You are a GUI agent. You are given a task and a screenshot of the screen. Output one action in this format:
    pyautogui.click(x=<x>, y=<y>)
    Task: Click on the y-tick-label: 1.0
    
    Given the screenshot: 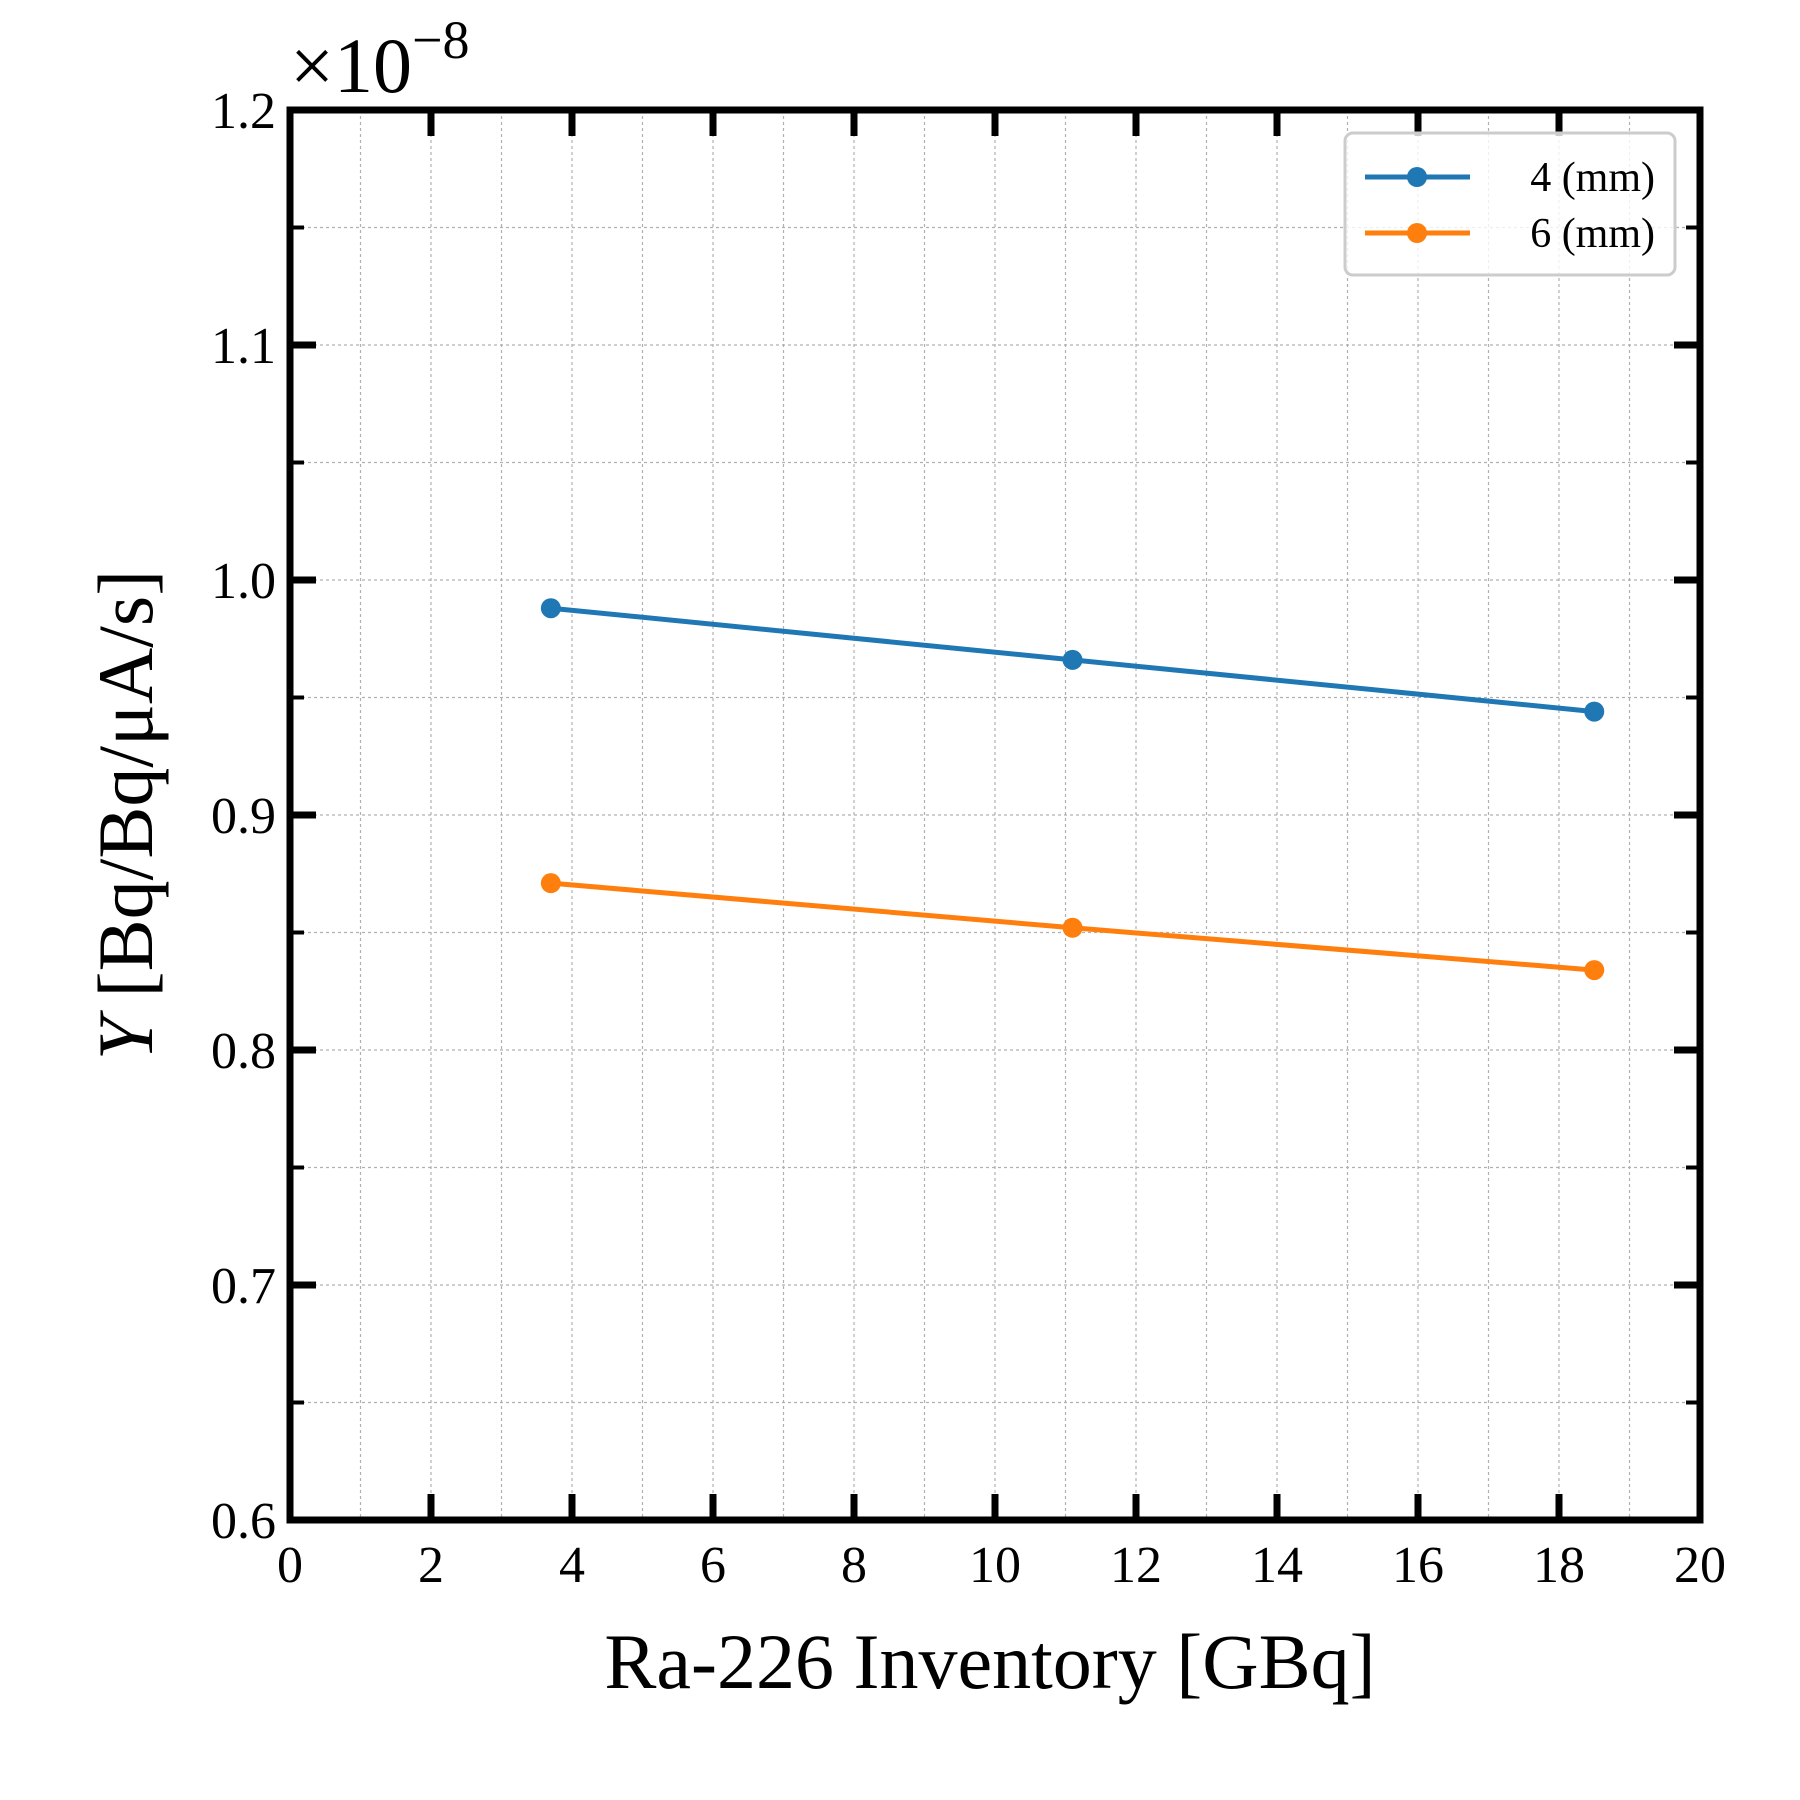 What is the action you would take?
    pyautogui.click(x=243, y=581)
    